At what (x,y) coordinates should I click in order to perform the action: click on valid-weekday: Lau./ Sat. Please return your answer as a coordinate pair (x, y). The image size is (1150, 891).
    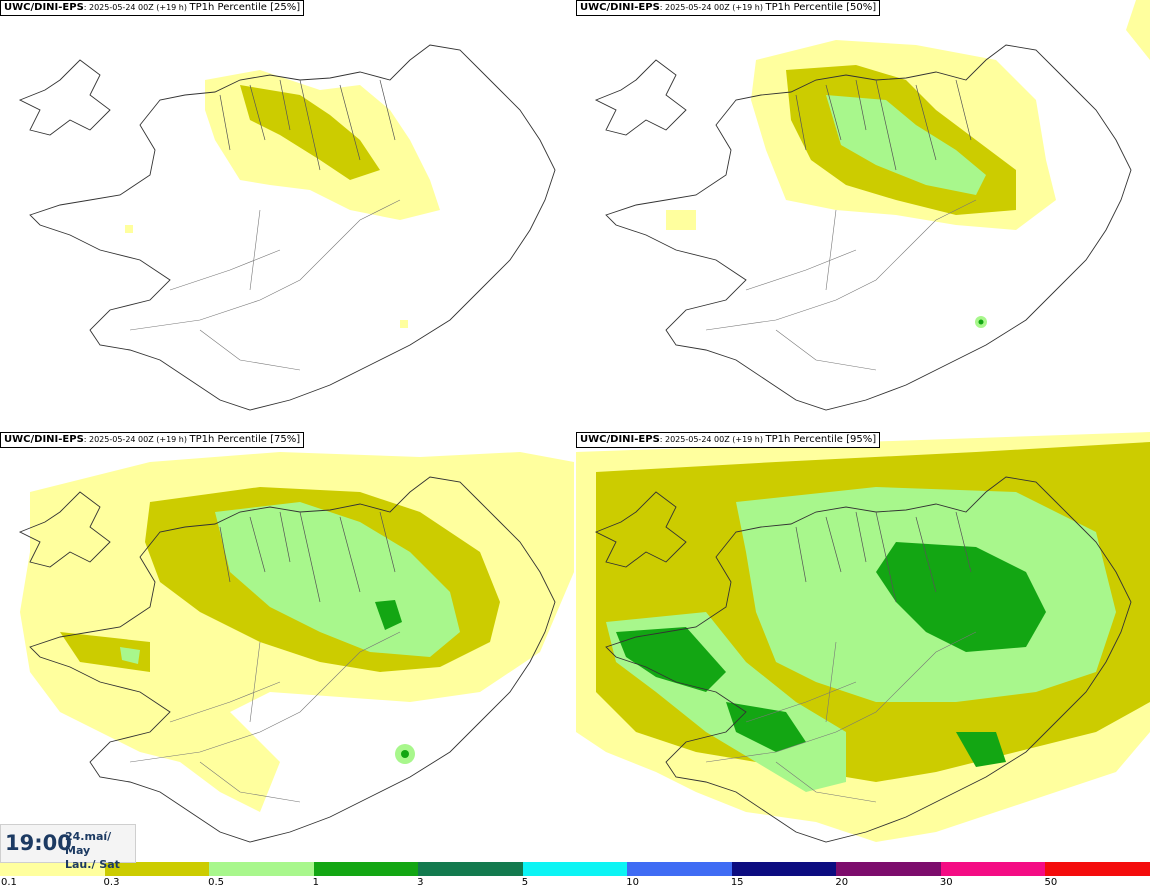
    Looking at the image, I should click on (92, 864).